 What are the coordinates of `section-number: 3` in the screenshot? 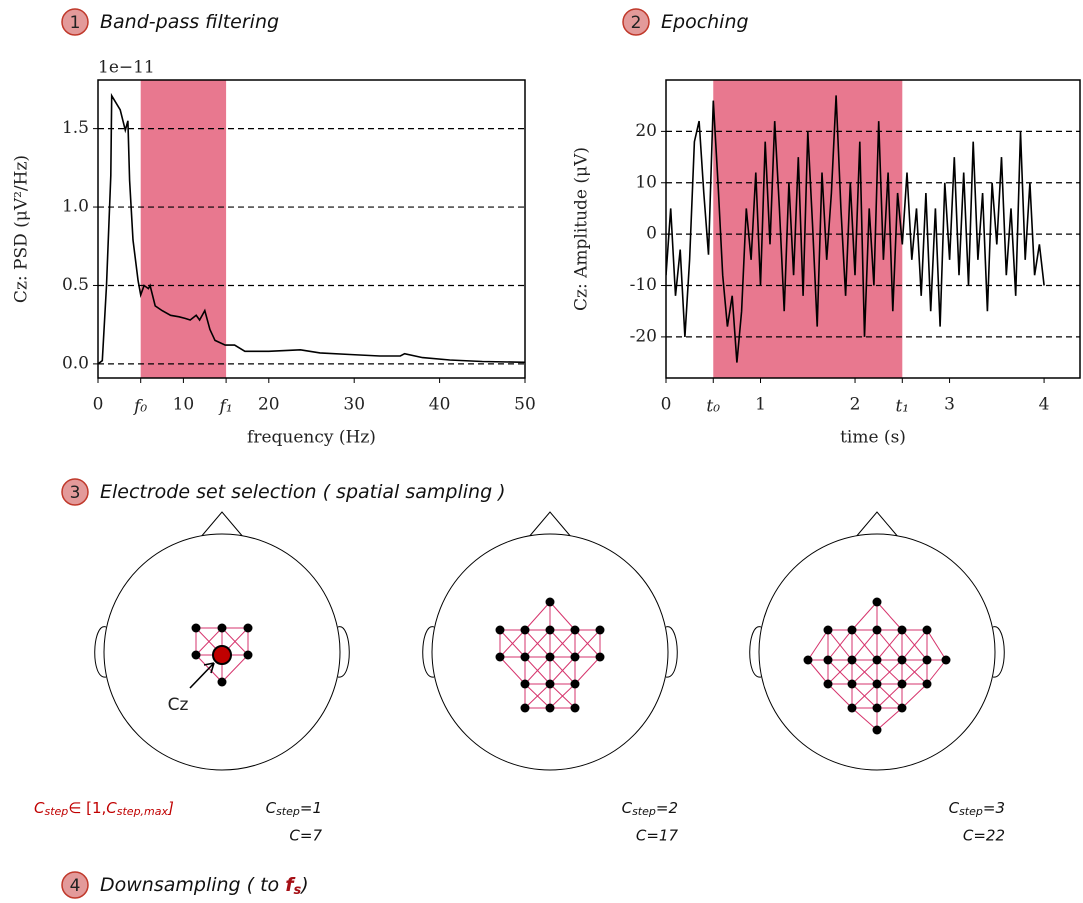 It's located at (75, 493).